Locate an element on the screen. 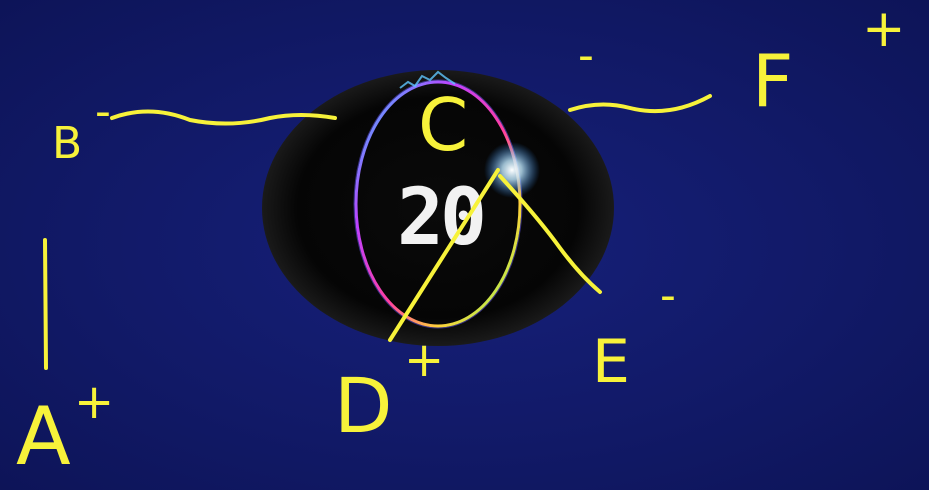 Image resolution: width=929 pixels, height=490 pixels. label-d: D is located at coordinates (363, 405).